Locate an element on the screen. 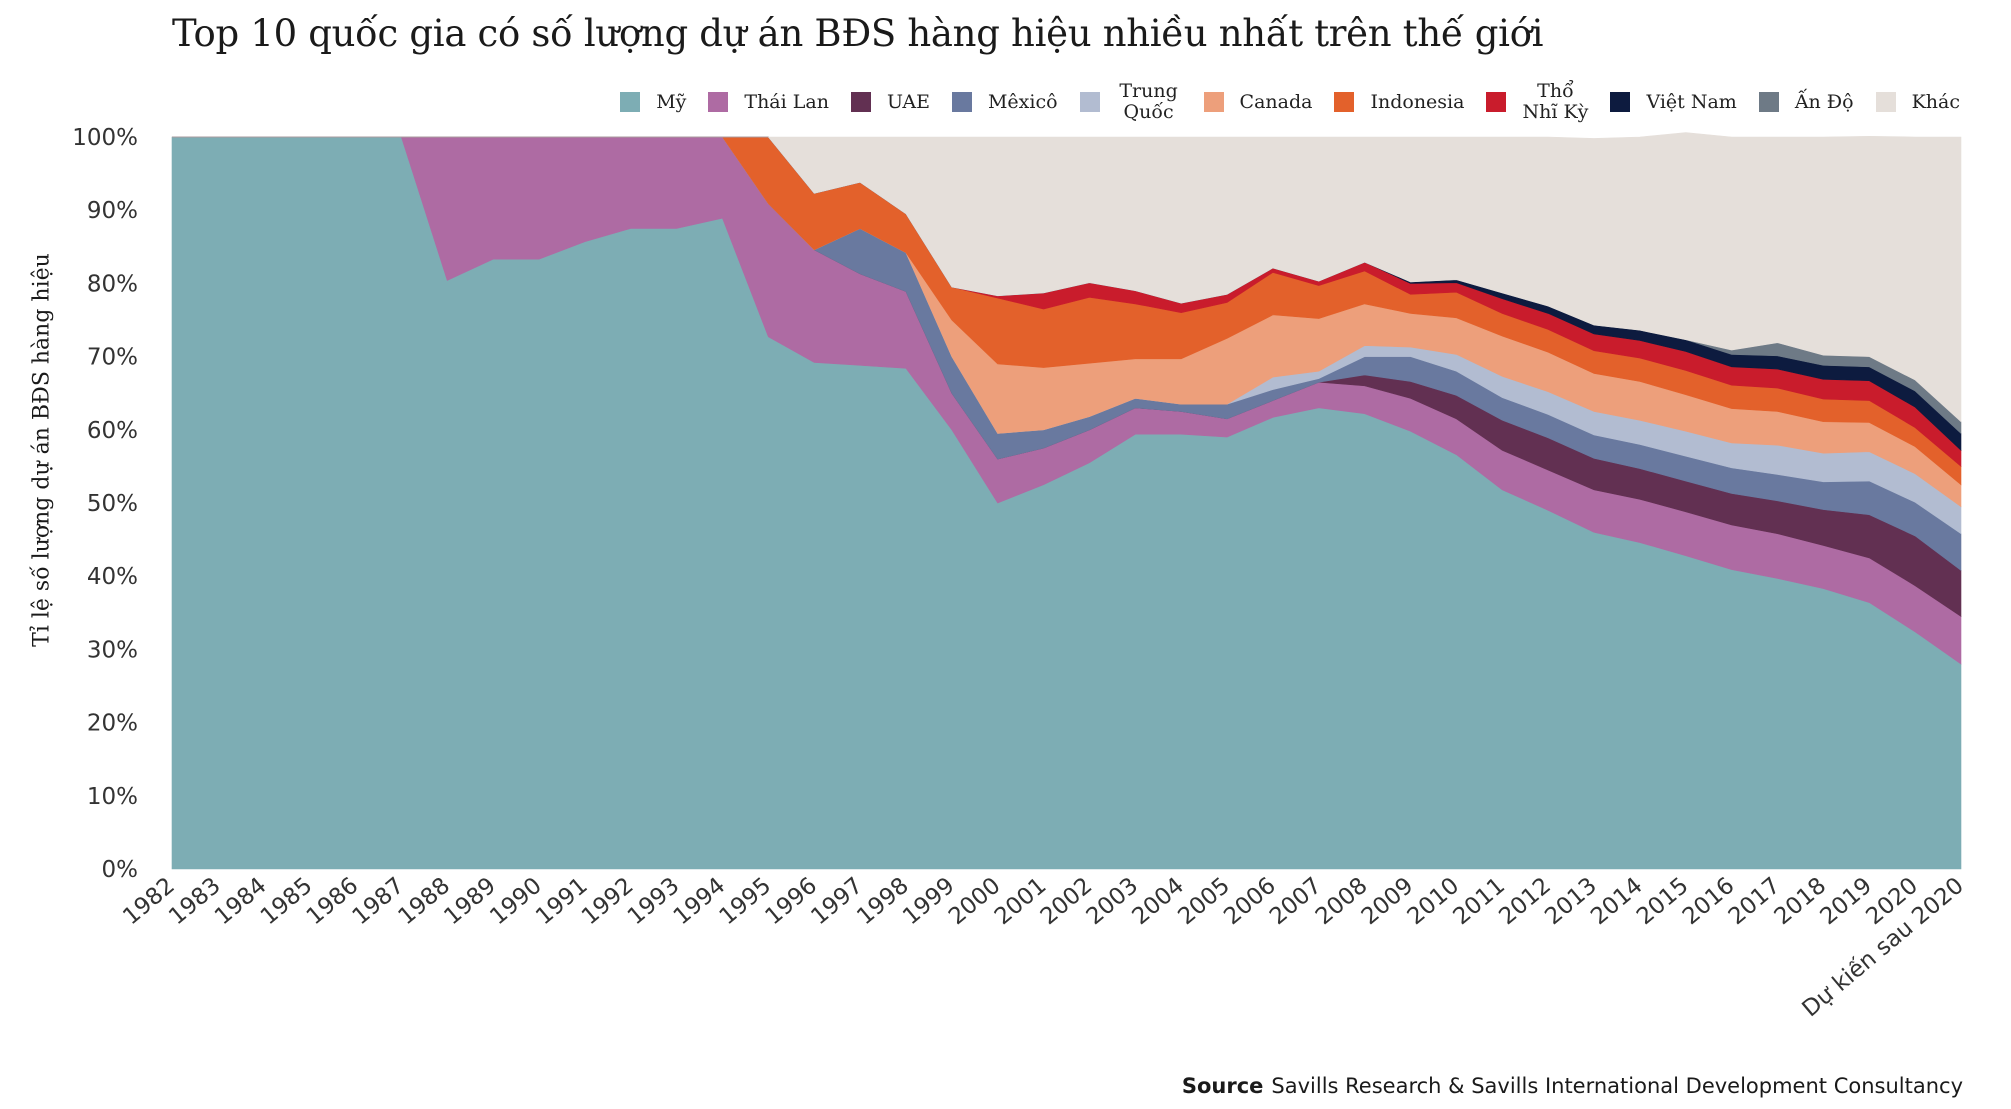 The image size is (2011, 1109). x-tick-label: 1985 is located at coordinates (287, 902).